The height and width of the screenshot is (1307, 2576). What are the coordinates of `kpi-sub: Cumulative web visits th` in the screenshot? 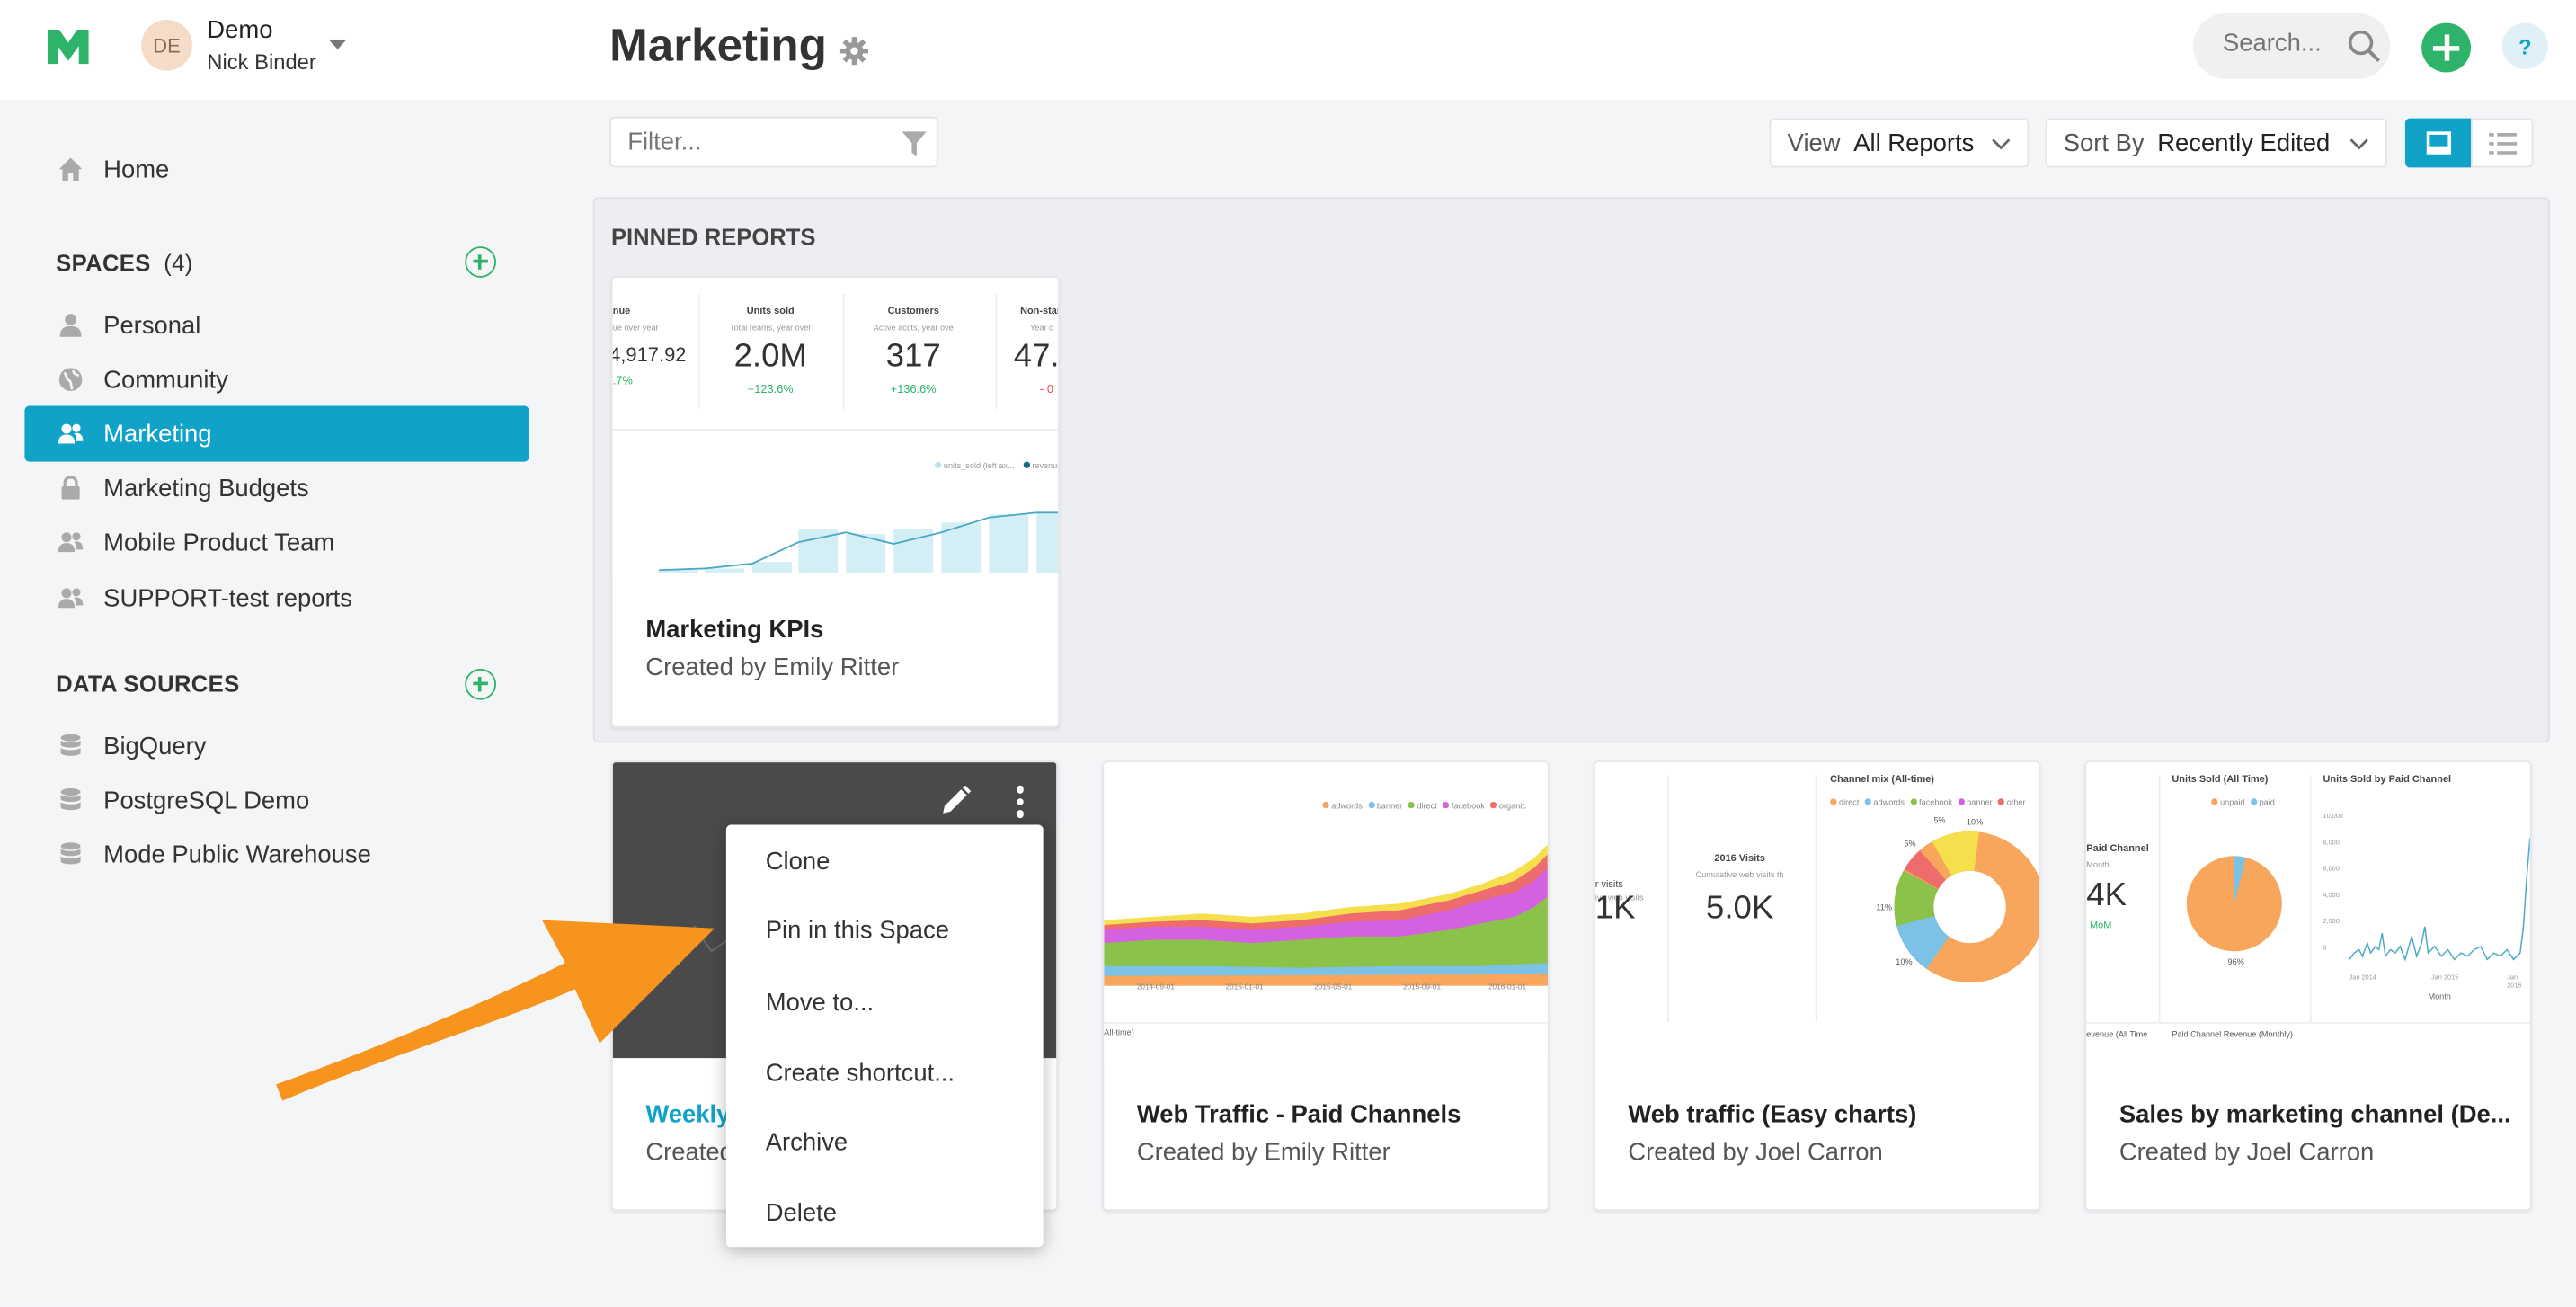 It's located at (1739, 875).